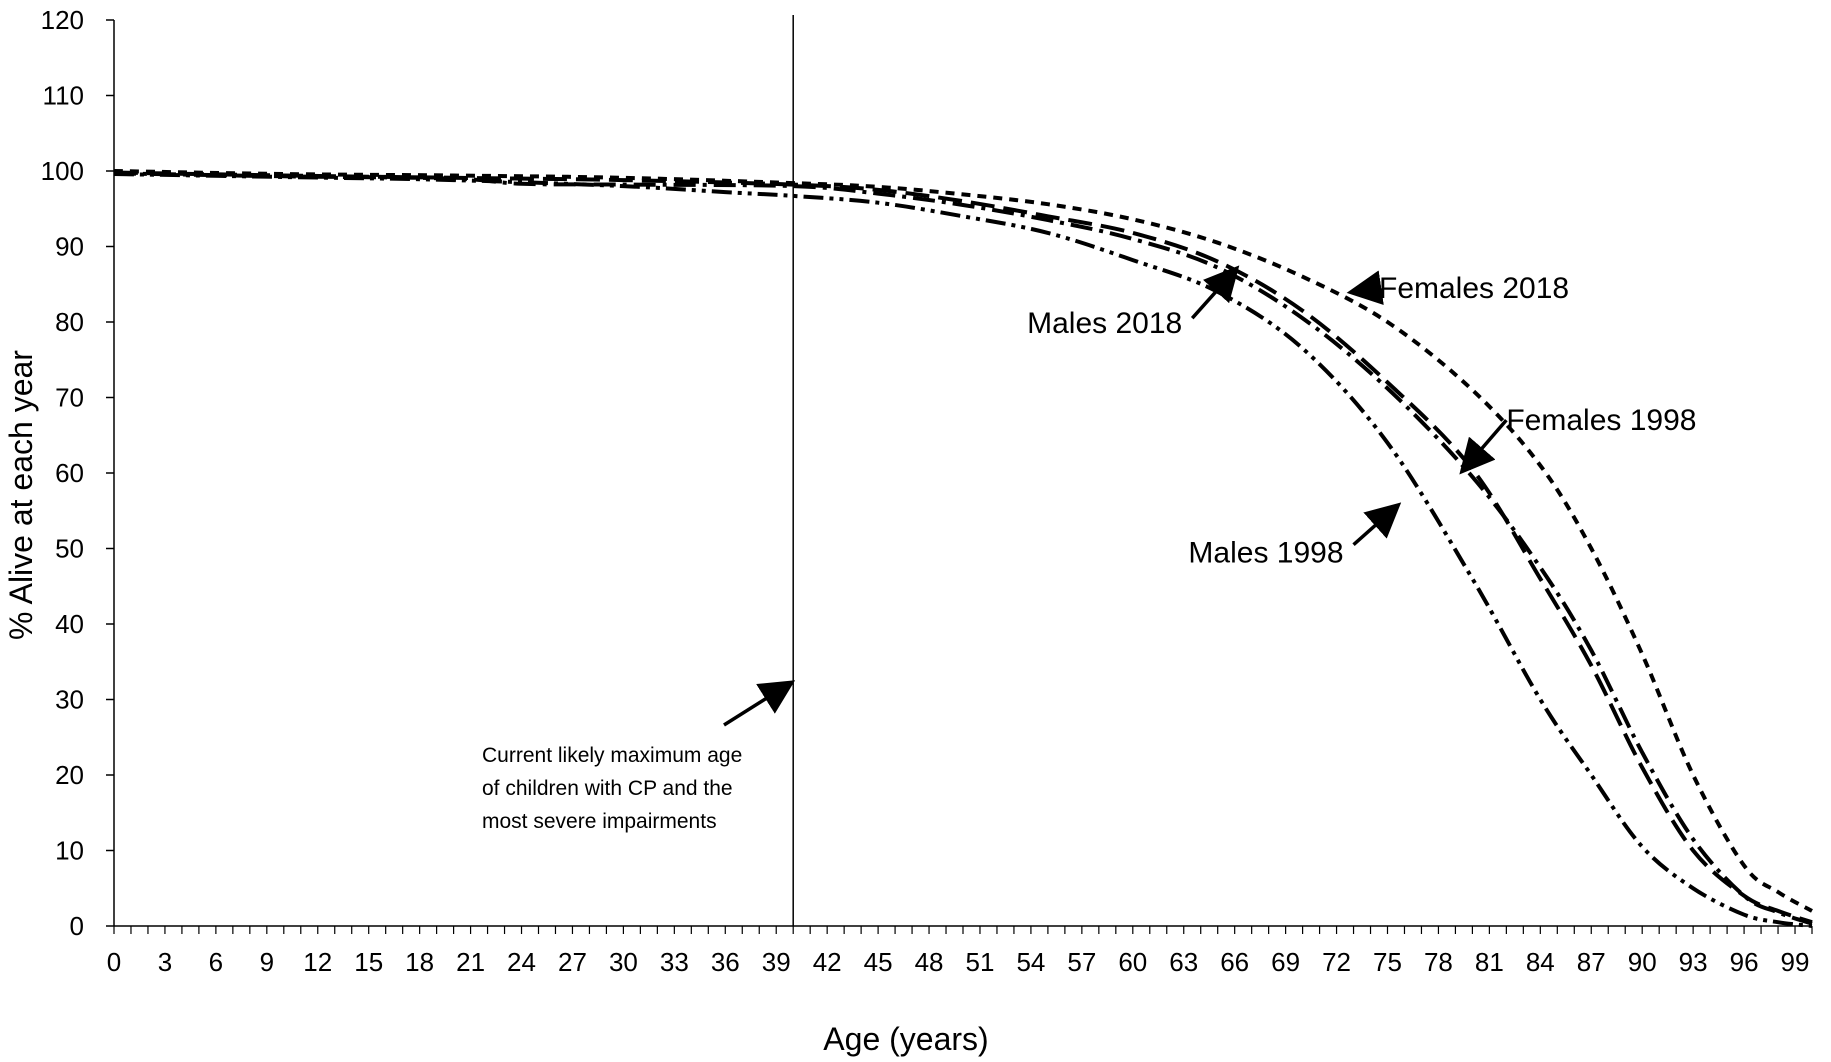  I want to click on annotation-label: Females 2018, so click(1474, 288).